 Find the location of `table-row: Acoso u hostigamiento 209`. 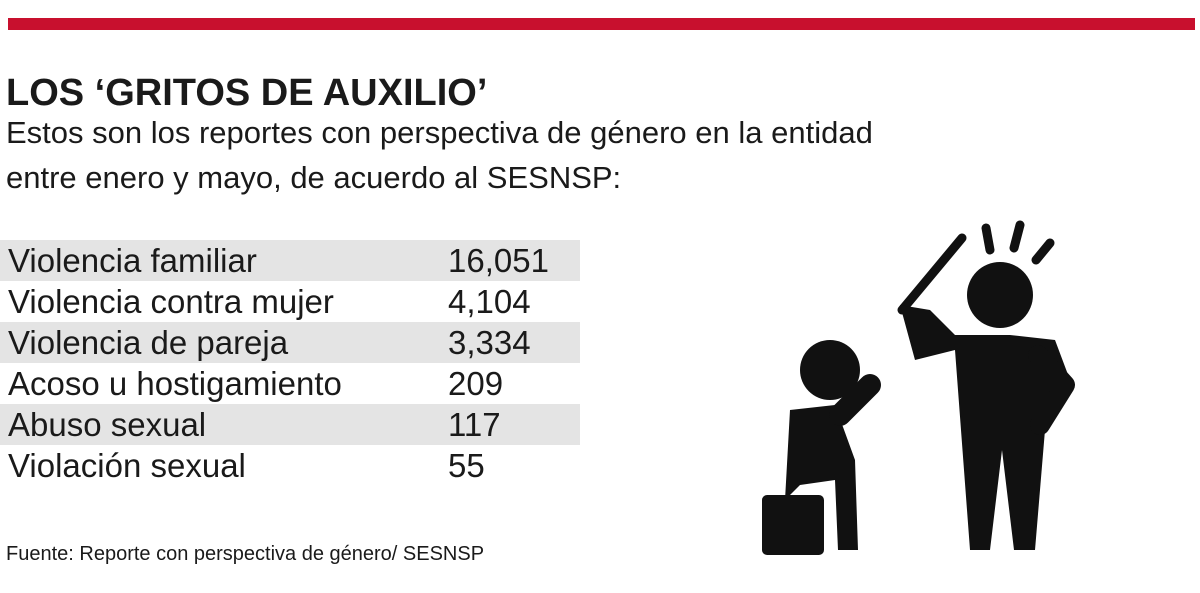

table-row: Acoso u hostigamiento 209 is located at coordinates (290, 383).